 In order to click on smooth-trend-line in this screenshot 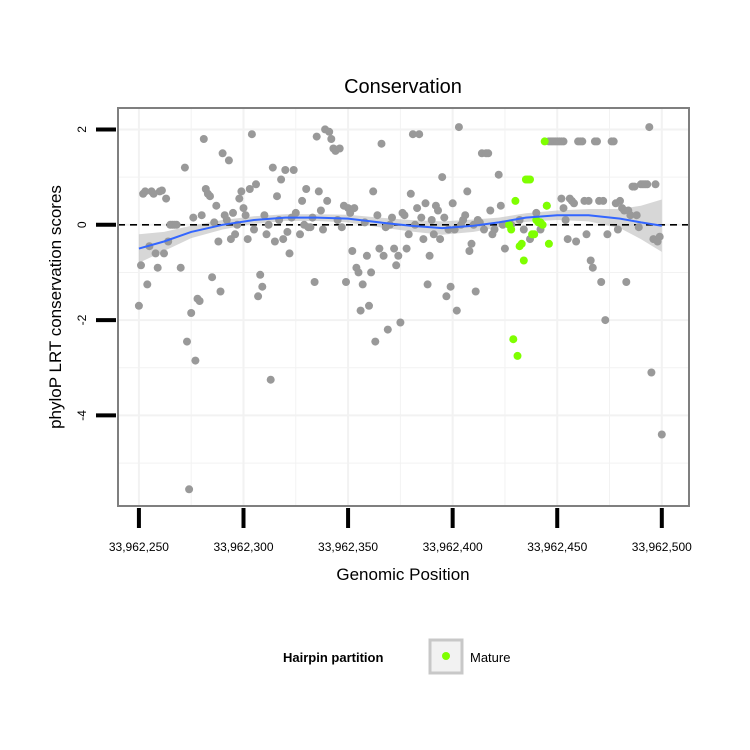, I will do `click(400, 232)`.